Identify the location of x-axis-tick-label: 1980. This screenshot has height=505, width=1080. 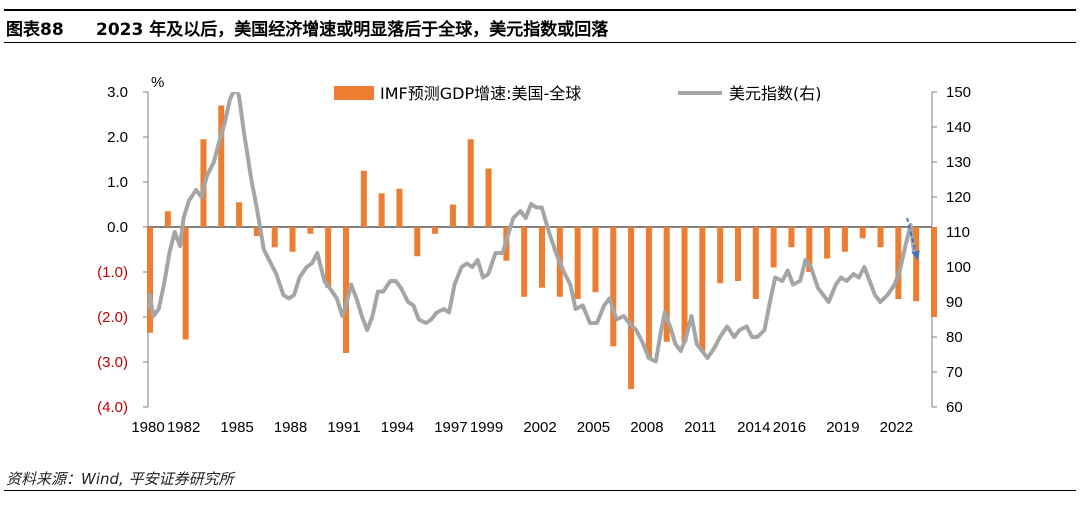
(147, 427).